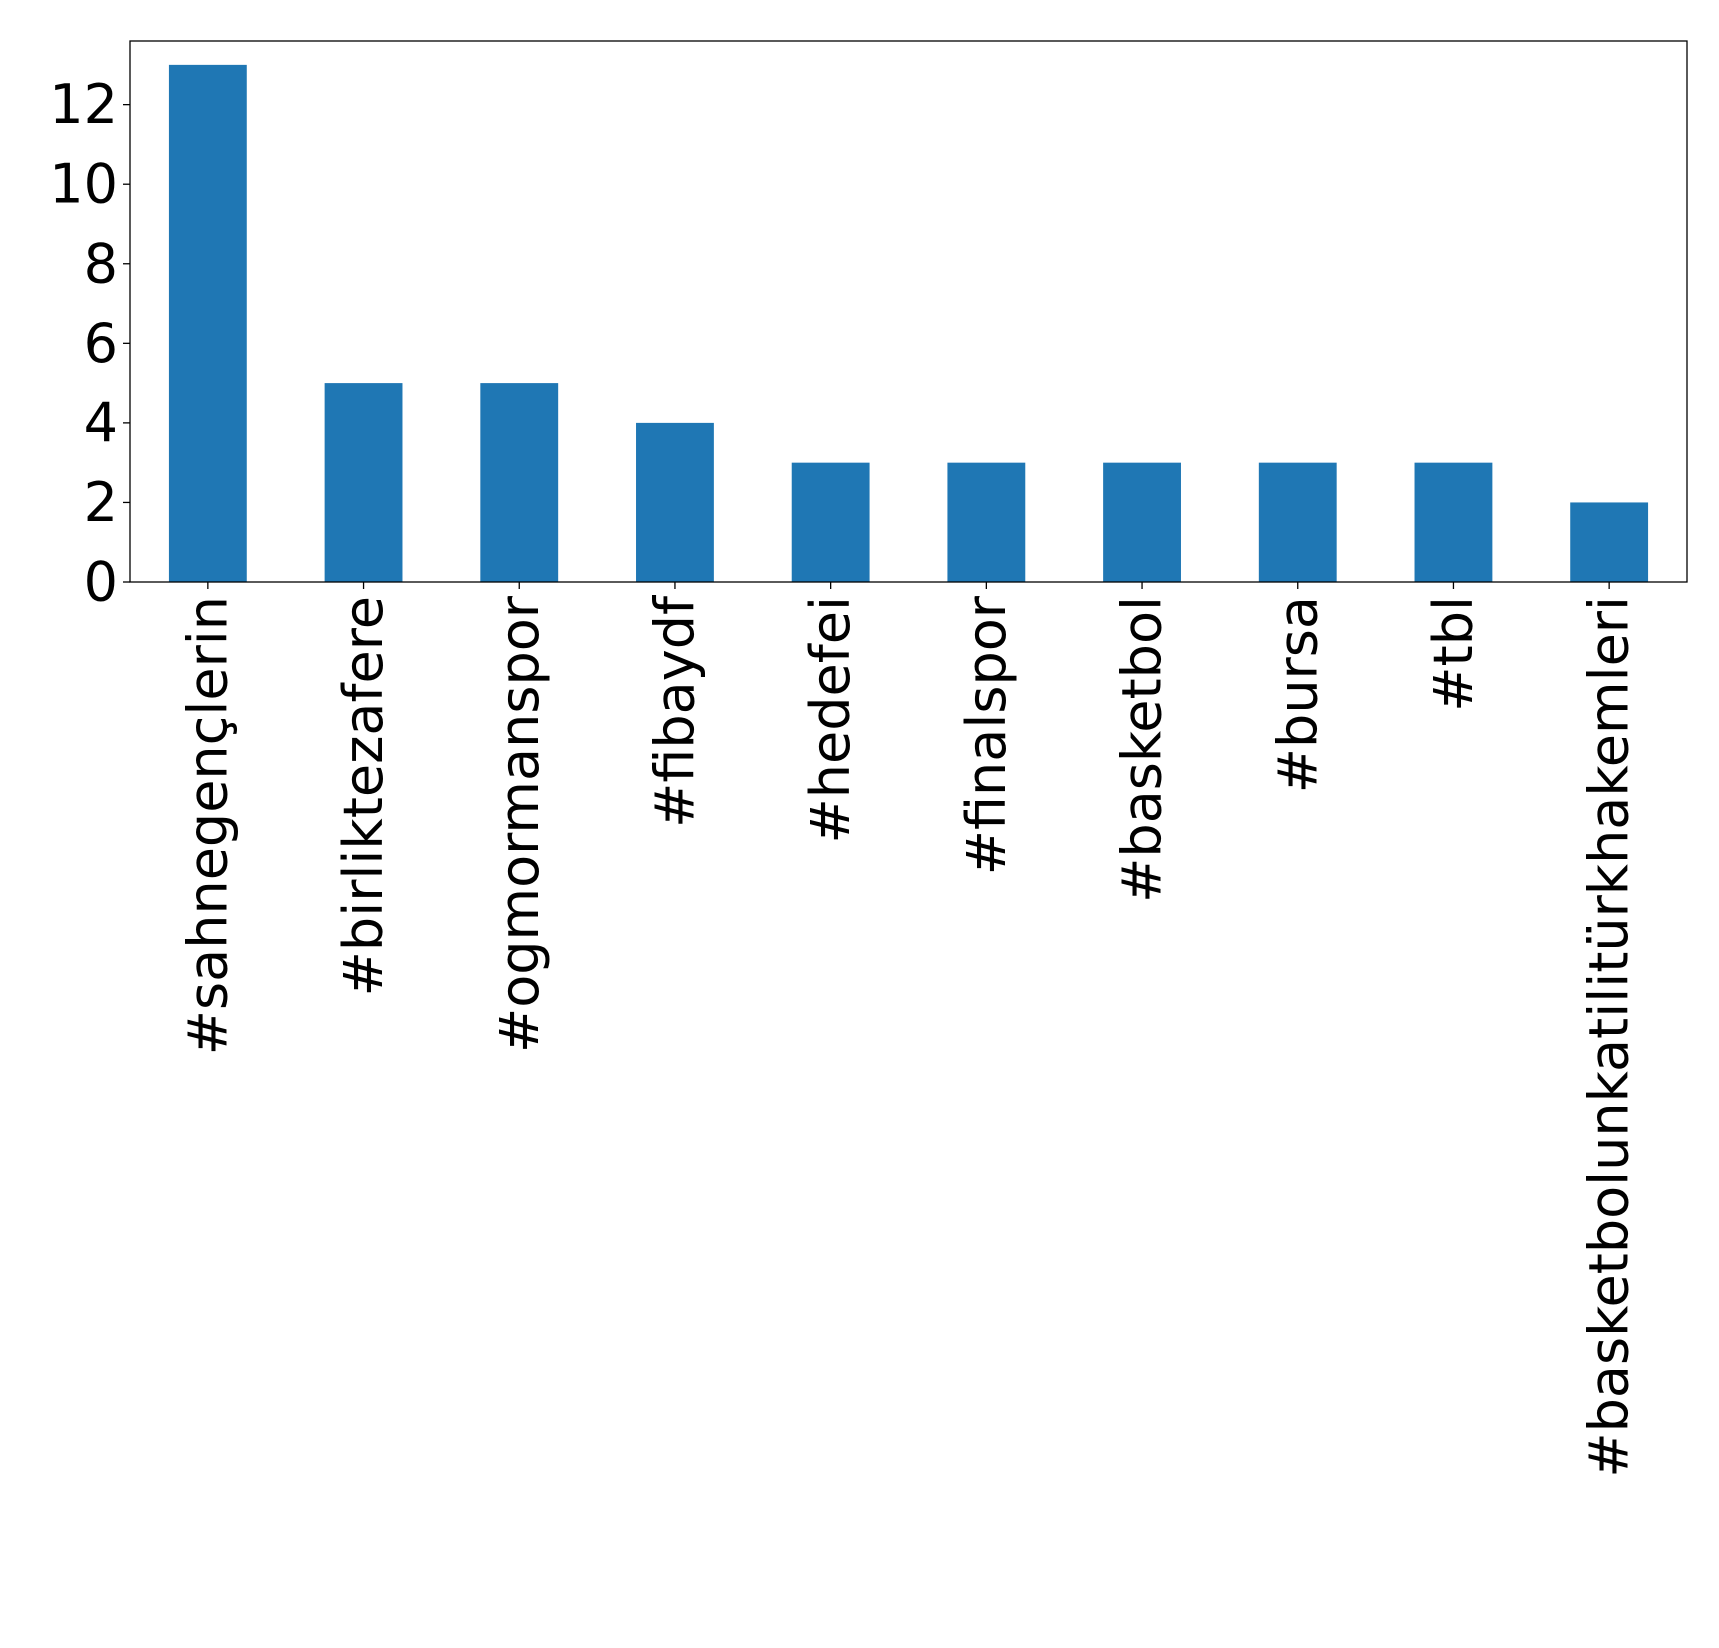 The height and width of the screenshot is (1648, 1719). I want to click on x-tick-label: #finalspor, so click(986, 735).